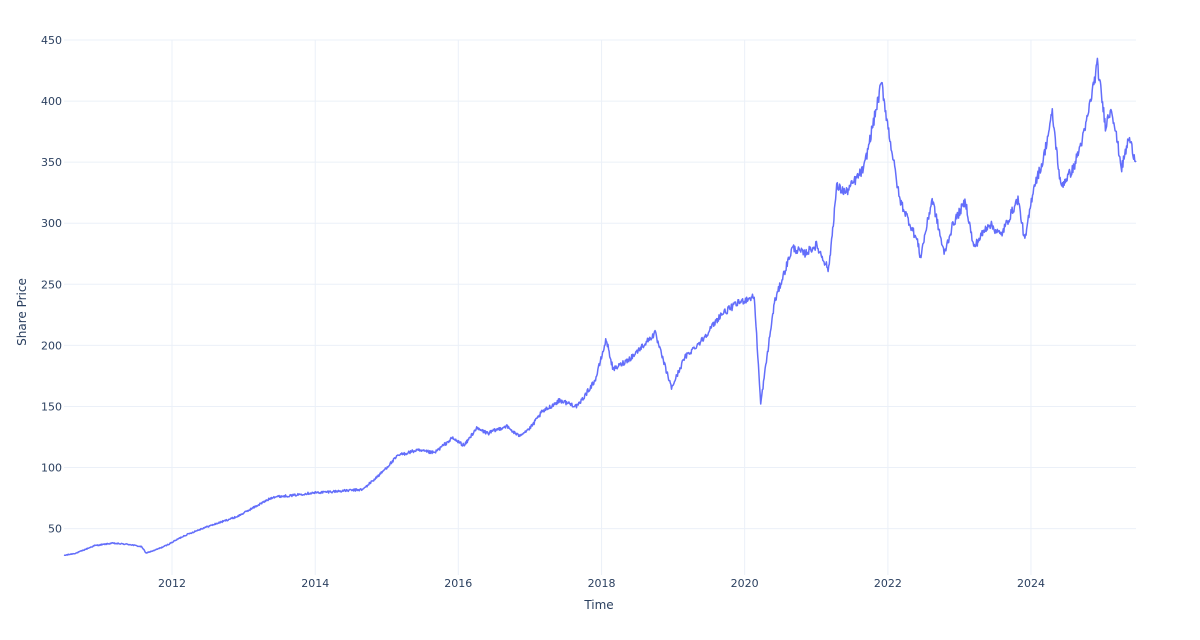  What do you see at coordinates (51, 223) in the screenshot?
I see `y-tick-label: 300` at bounding box center [51, 223].